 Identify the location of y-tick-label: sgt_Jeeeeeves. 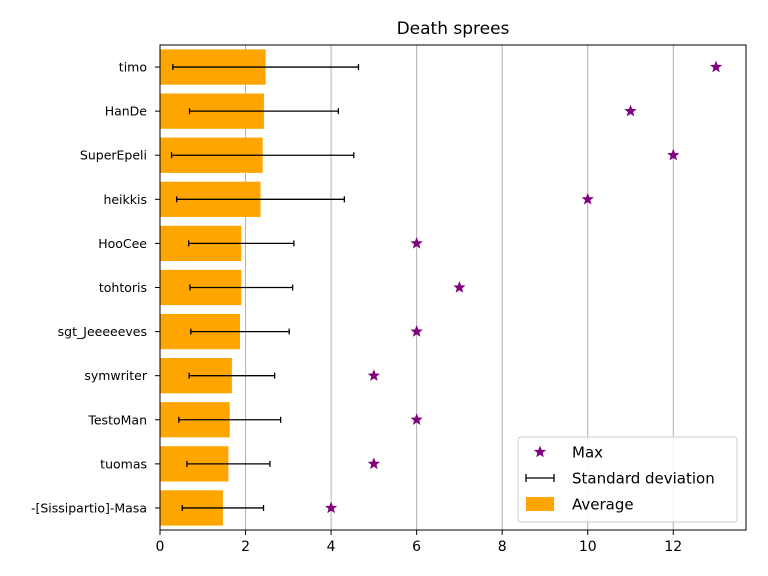
(102, 331).